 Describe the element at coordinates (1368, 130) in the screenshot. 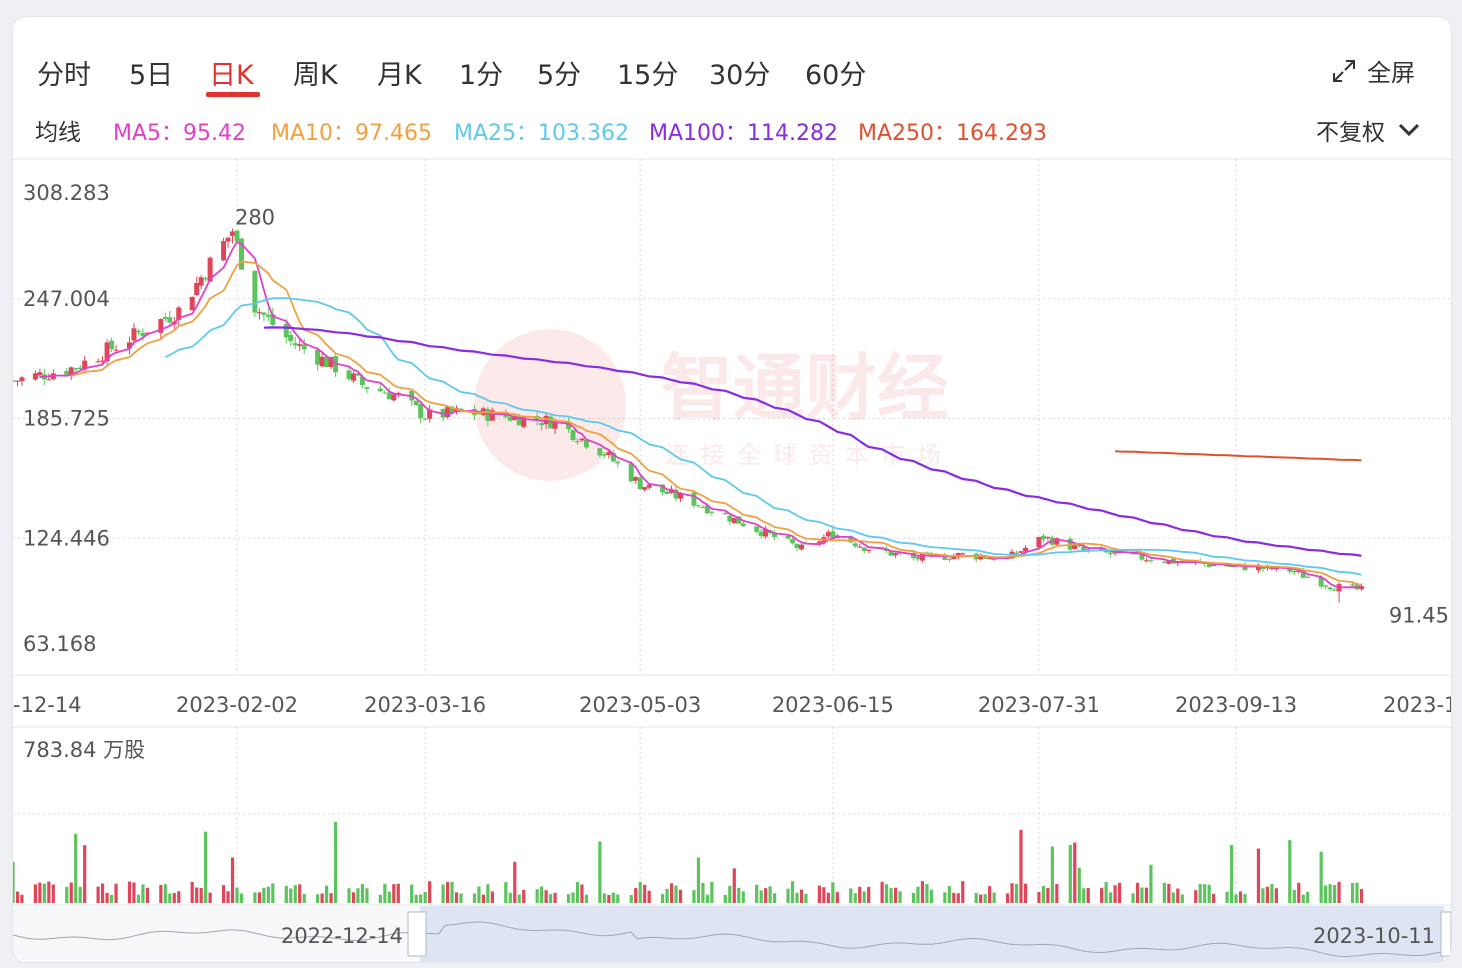

I see `adjust-dropdown: 不复权` at that location.